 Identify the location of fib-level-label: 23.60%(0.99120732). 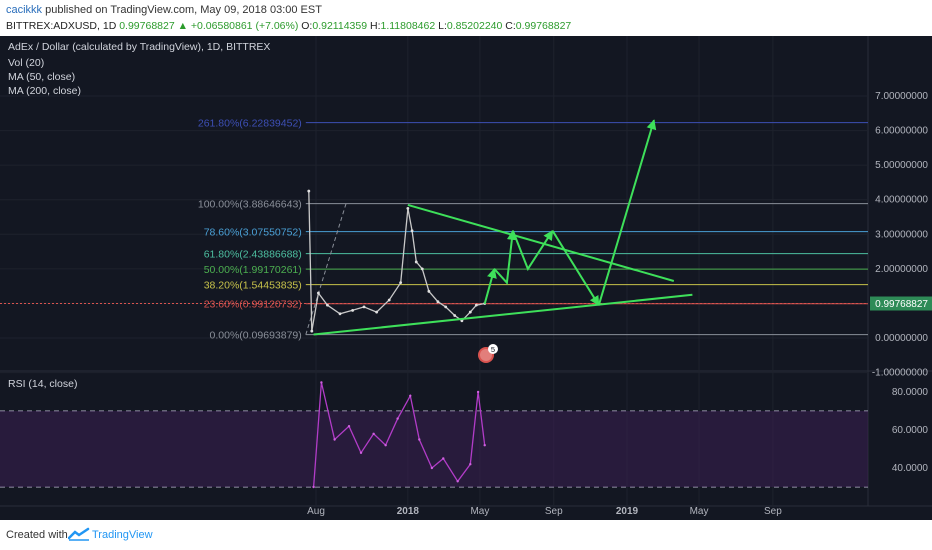
(253, 305).